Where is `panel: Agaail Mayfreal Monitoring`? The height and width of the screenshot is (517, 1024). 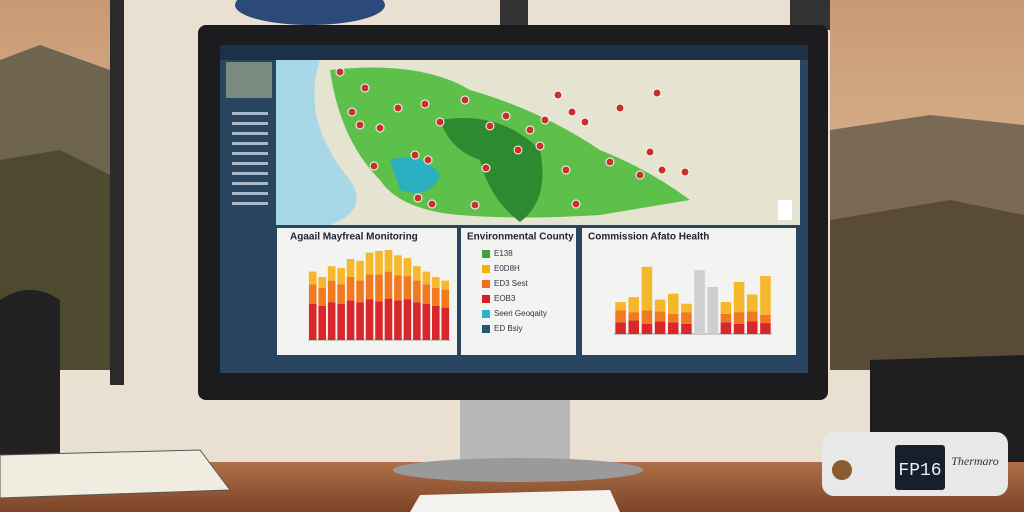 panel: Agaail Mayfreal Monitoring is located at coordinates (367, 291).